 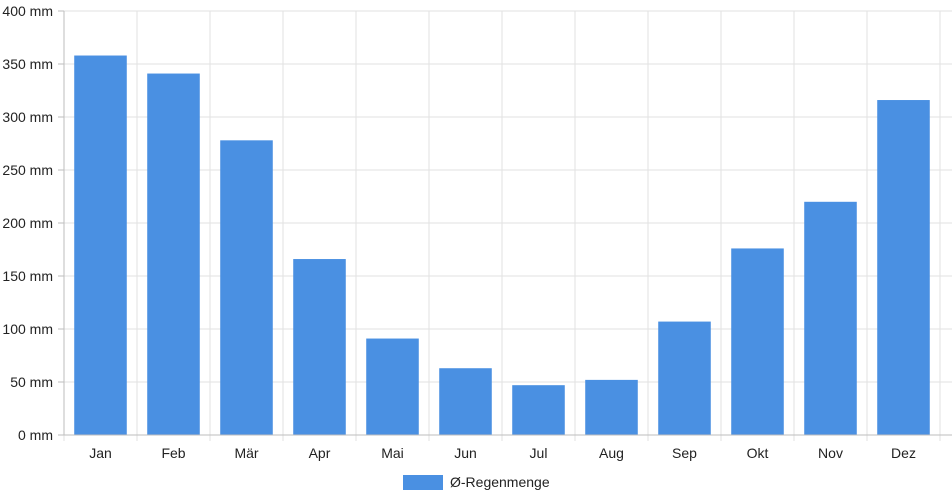 I want to click on y-tick-label: 200 mm, so click(x=27, y=223).